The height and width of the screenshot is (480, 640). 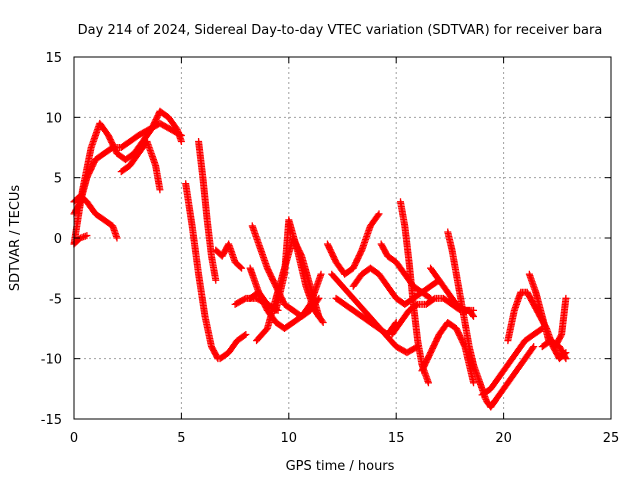 What do you see at coordinates (53, 58) in the screenshot?
I see `y-tick-label: 15` at bounding box center [53, 58].